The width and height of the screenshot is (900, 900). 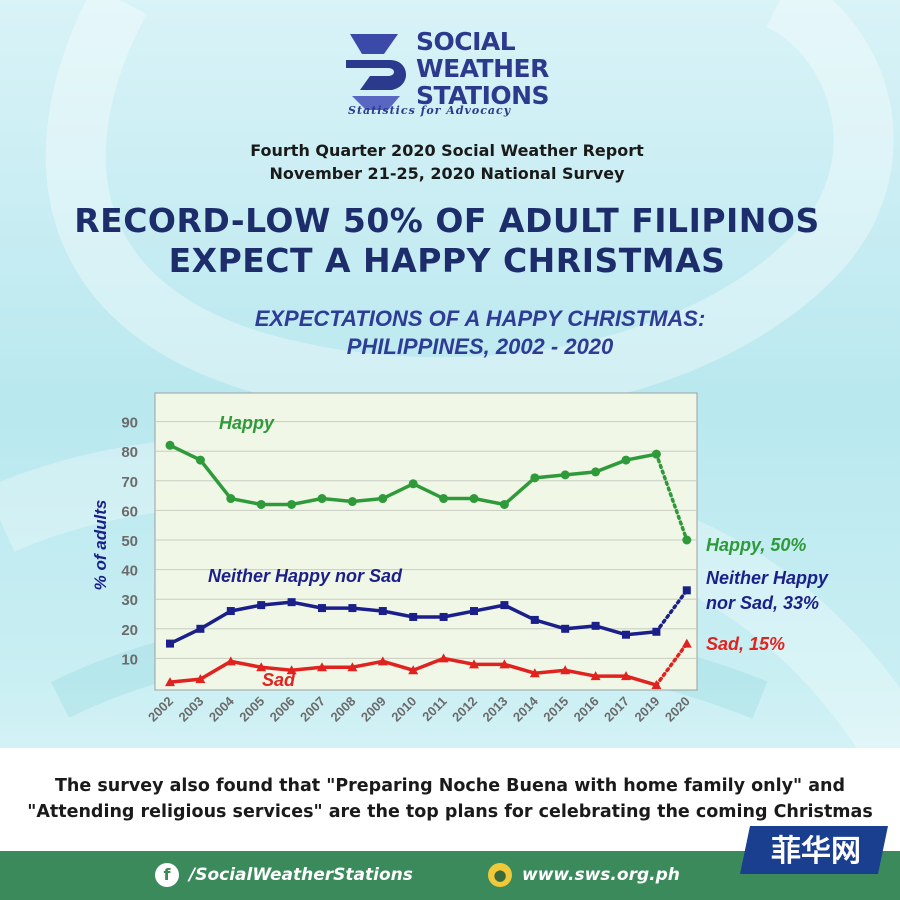 What do you see at coordinates (129, 659) in the screenshot?
I see `y-tick-label: 10` at bounding box center [129, 659].